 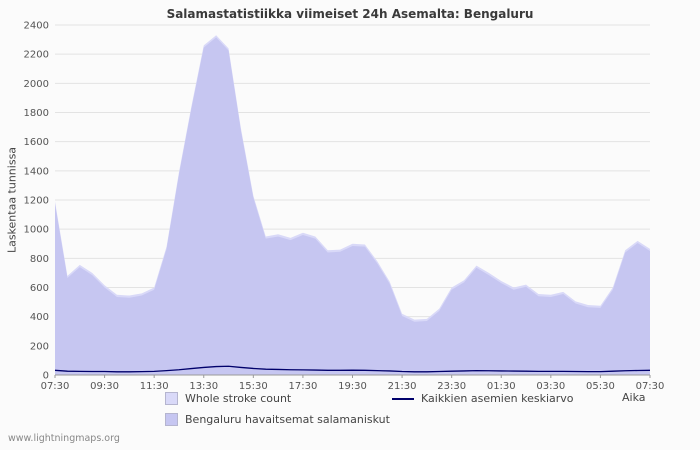 I want to click on y-tick-label: 400, so click(x=39, y=317).